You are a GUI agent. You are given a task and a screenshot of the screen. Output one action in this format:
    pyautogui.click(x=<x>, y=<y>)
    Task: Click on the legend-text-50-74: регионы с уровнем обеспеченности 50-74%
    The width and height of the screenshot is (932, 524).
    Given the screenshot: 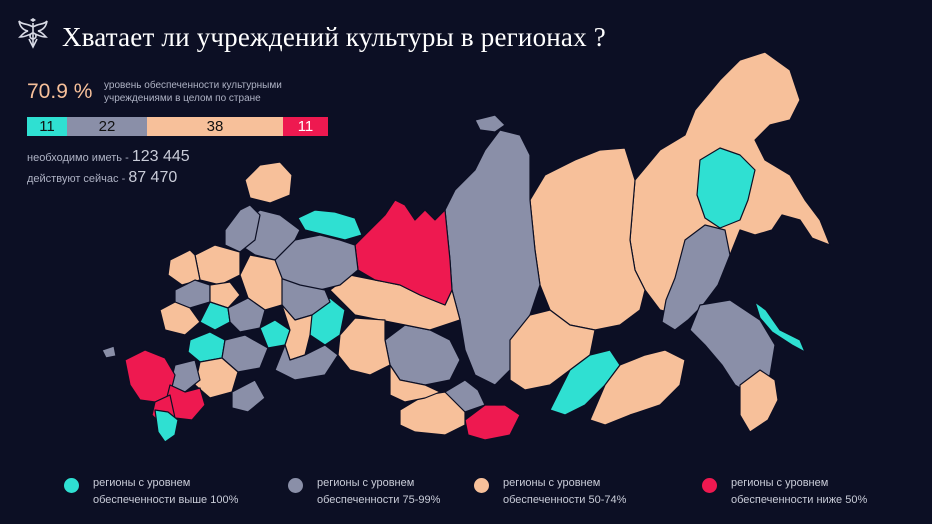 What is the action you would take?
    pyautogui.click(x=564, y=492)
    